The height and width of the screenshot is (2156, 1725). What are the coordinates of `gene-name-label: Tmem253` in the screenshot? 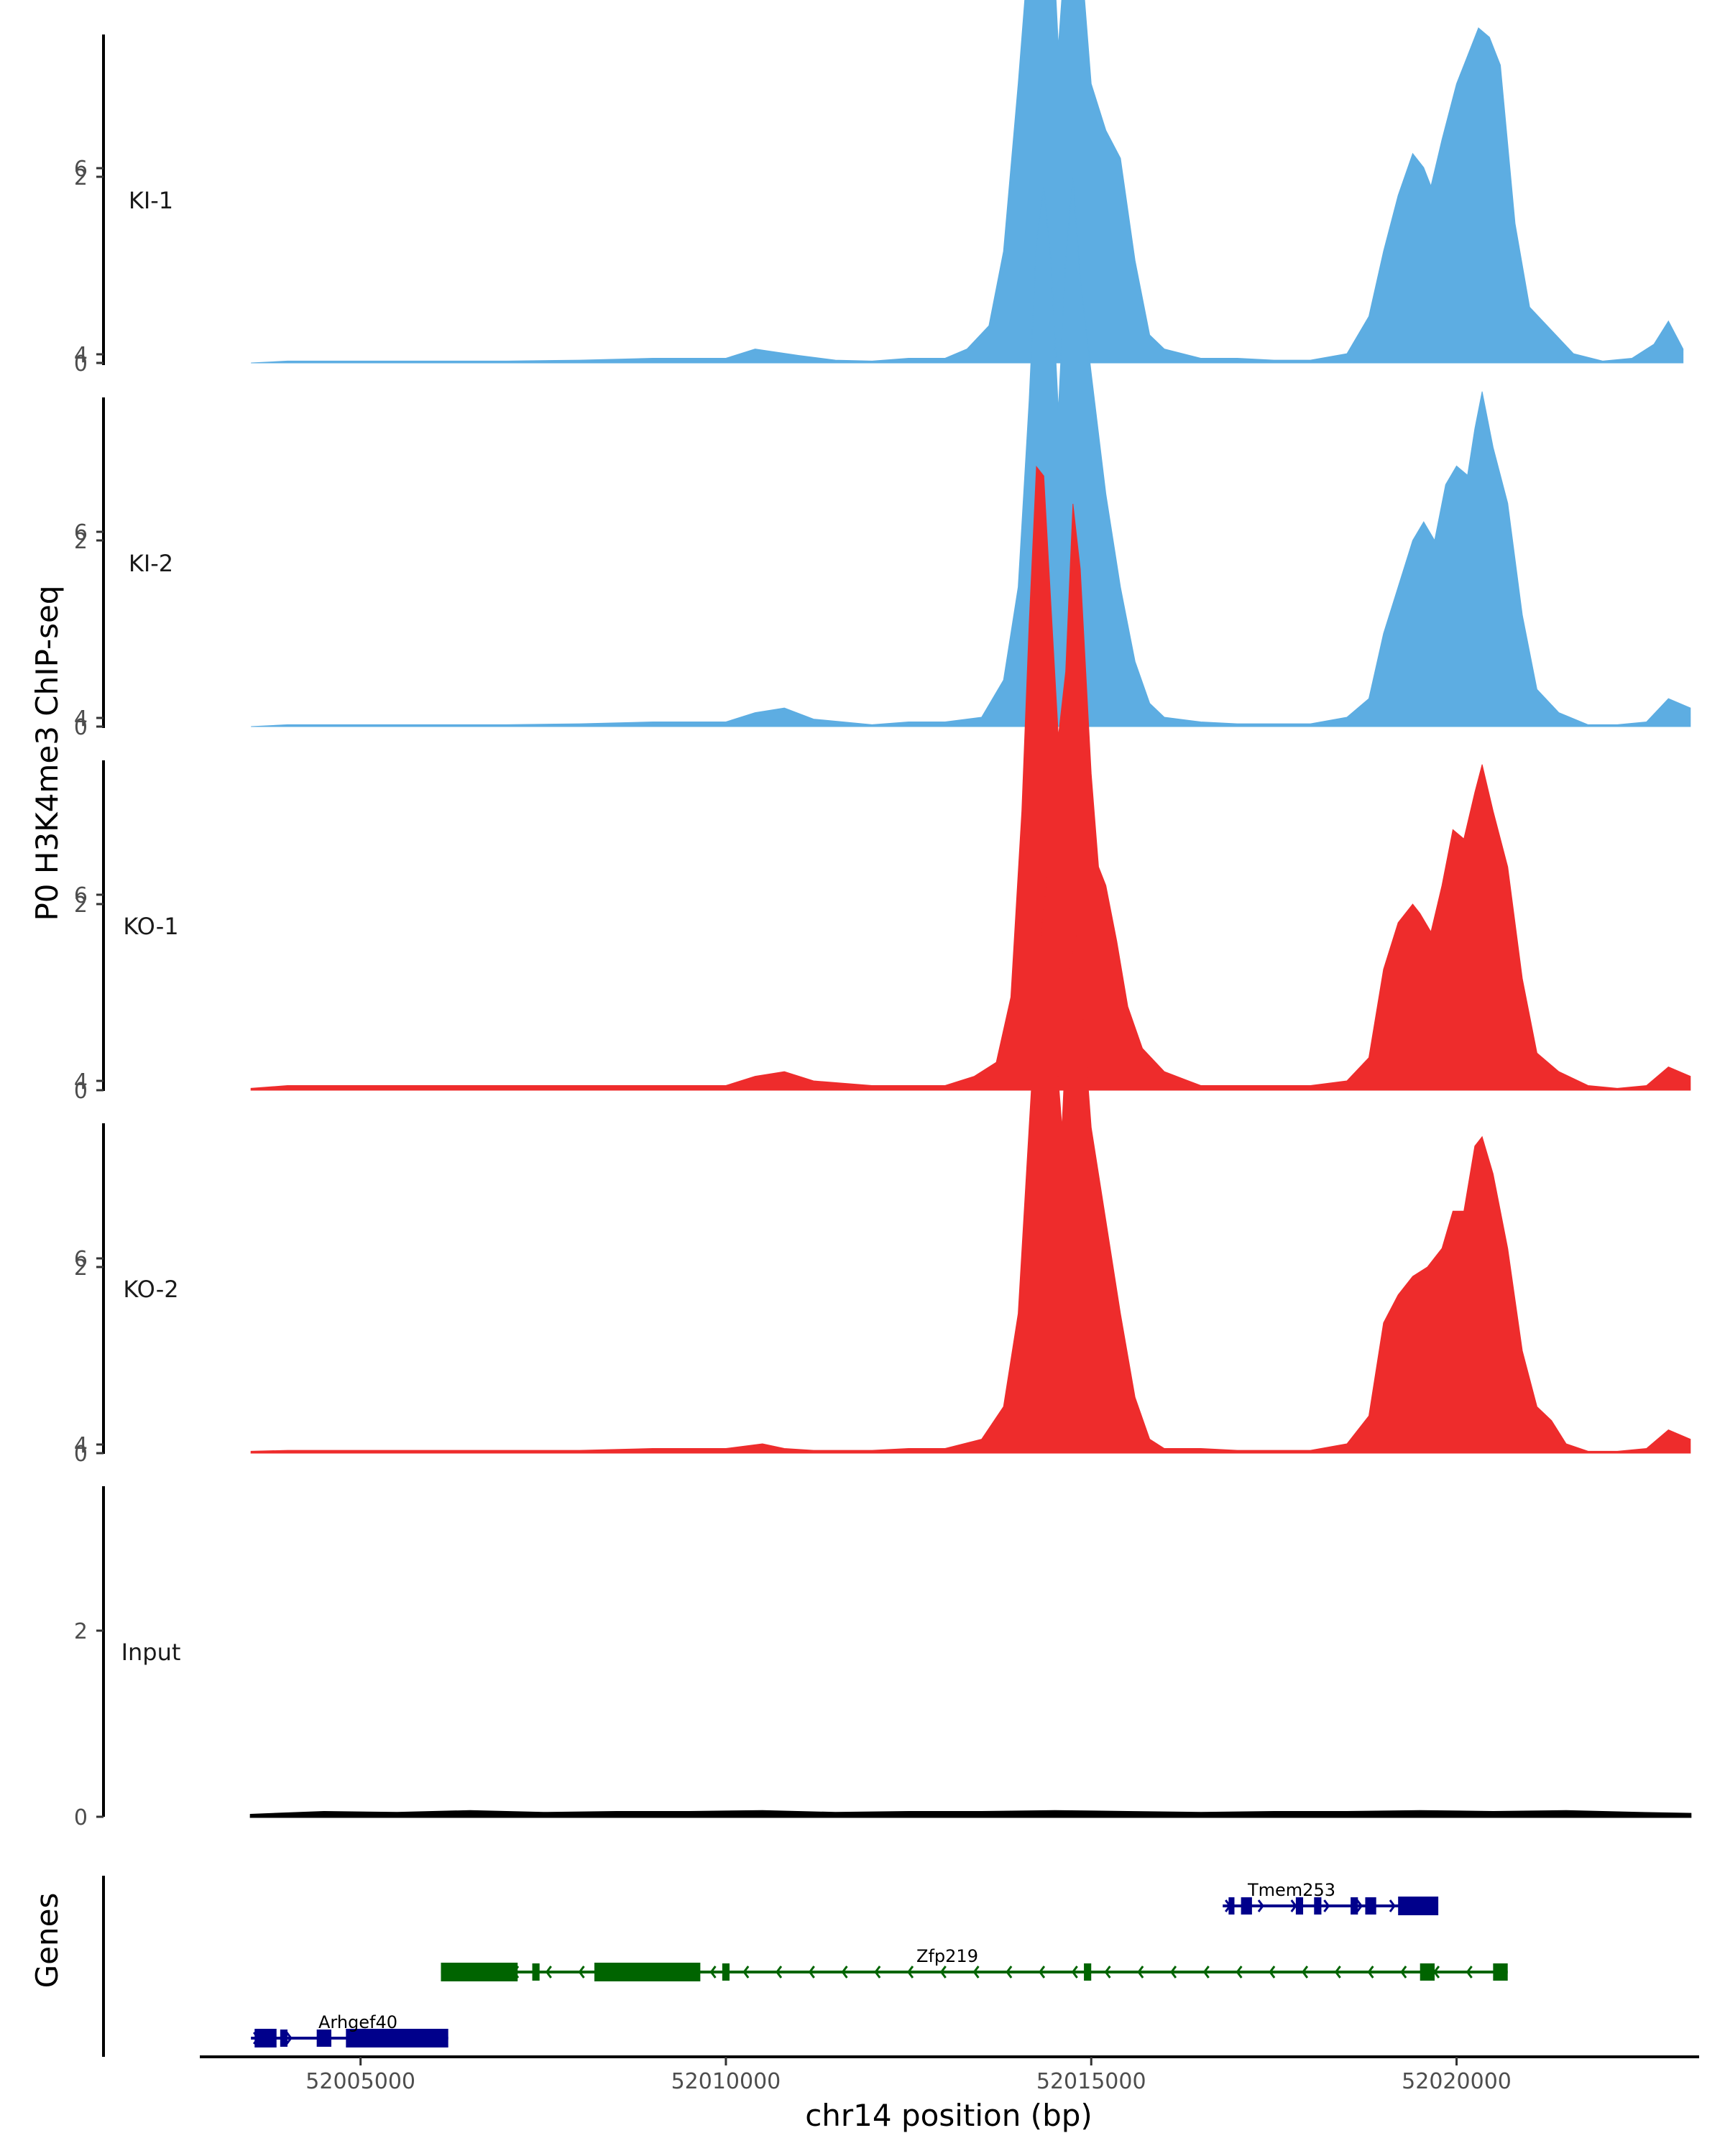 It's located at (1291, 1890).